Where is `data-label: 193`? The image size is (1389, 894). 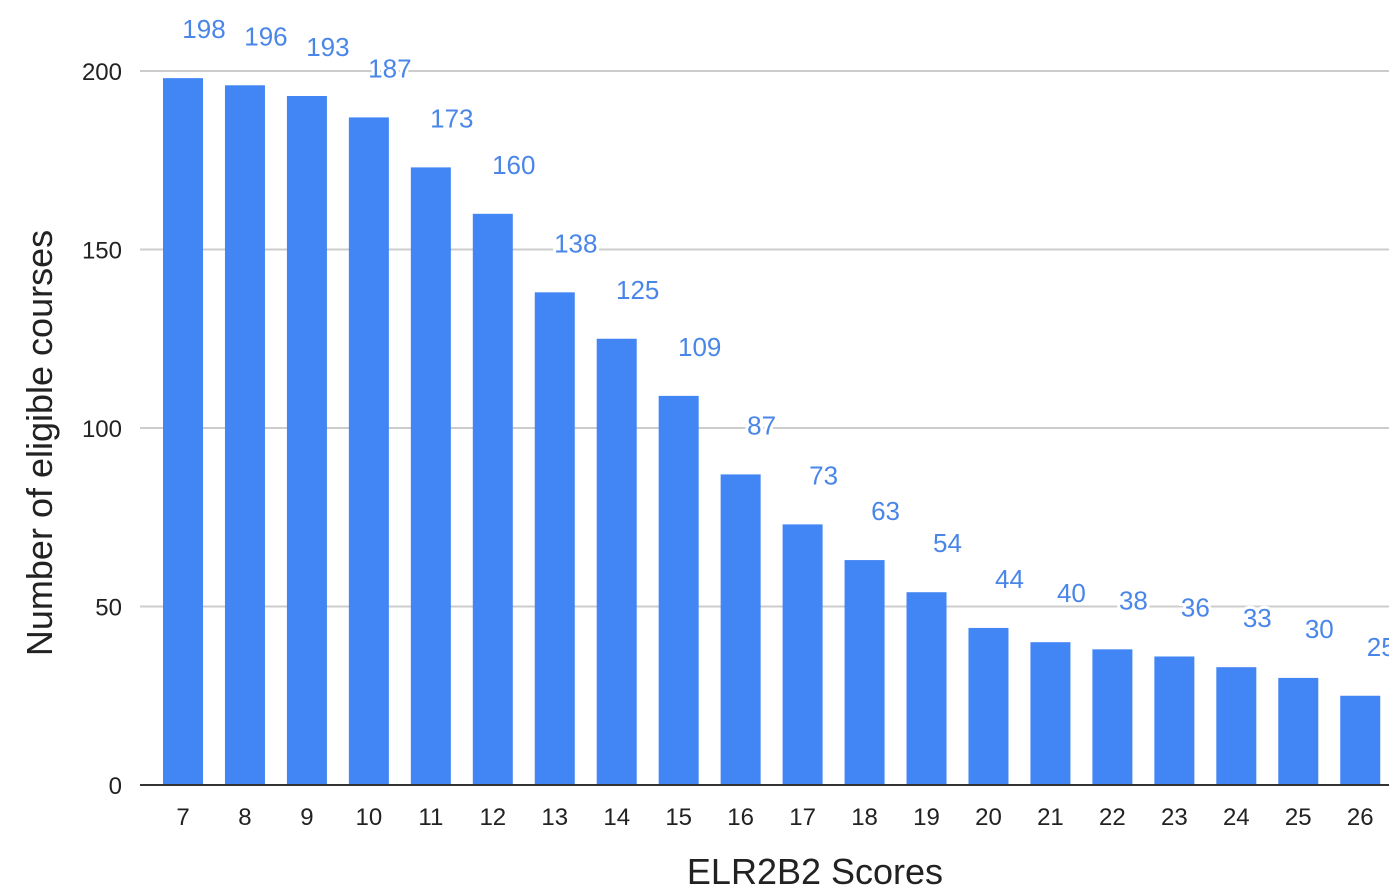
data-label: 193 is located at coordinates (327, 47).